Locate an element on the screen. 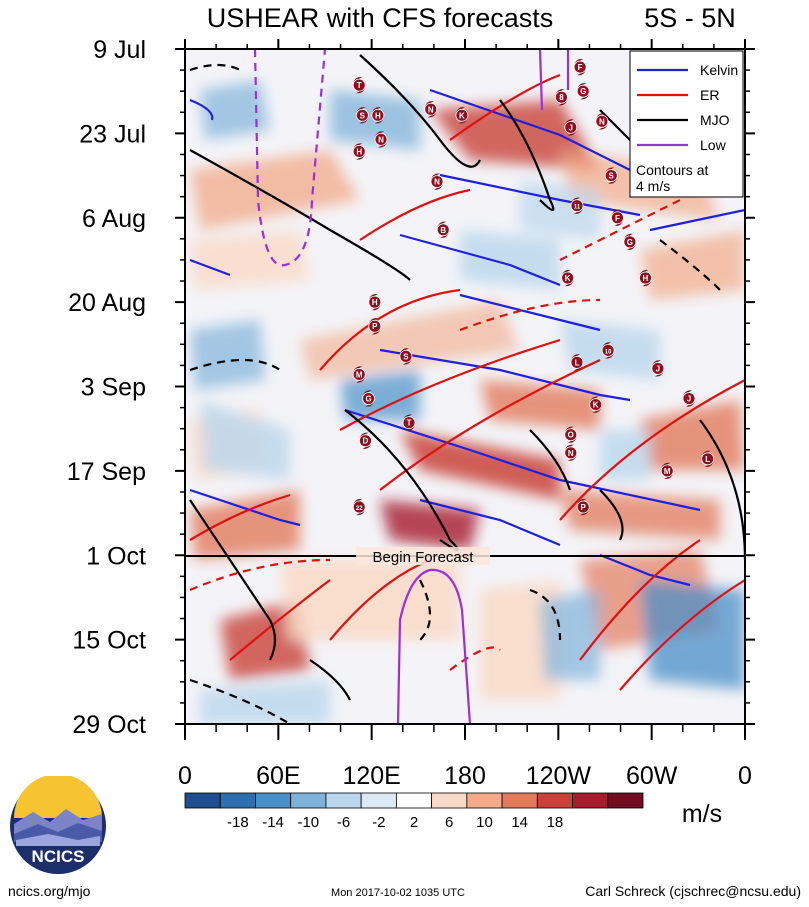 The image size is (809, 907). colorbar-tick-label: 10 is located at coordinates (484, 822).